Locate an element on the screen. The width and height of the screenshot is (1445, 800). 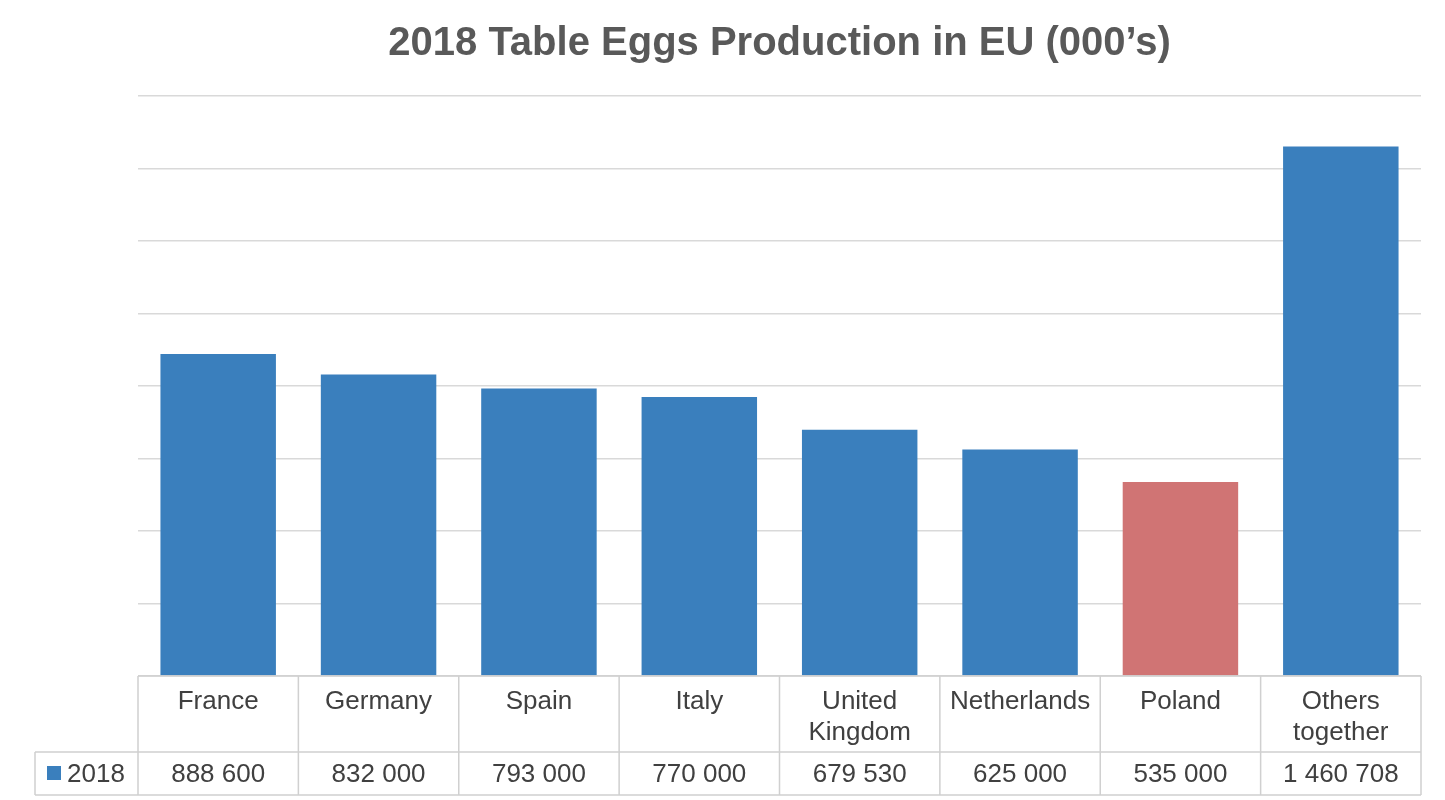
data-label: 679 530 is located at coordinates (859, 772).